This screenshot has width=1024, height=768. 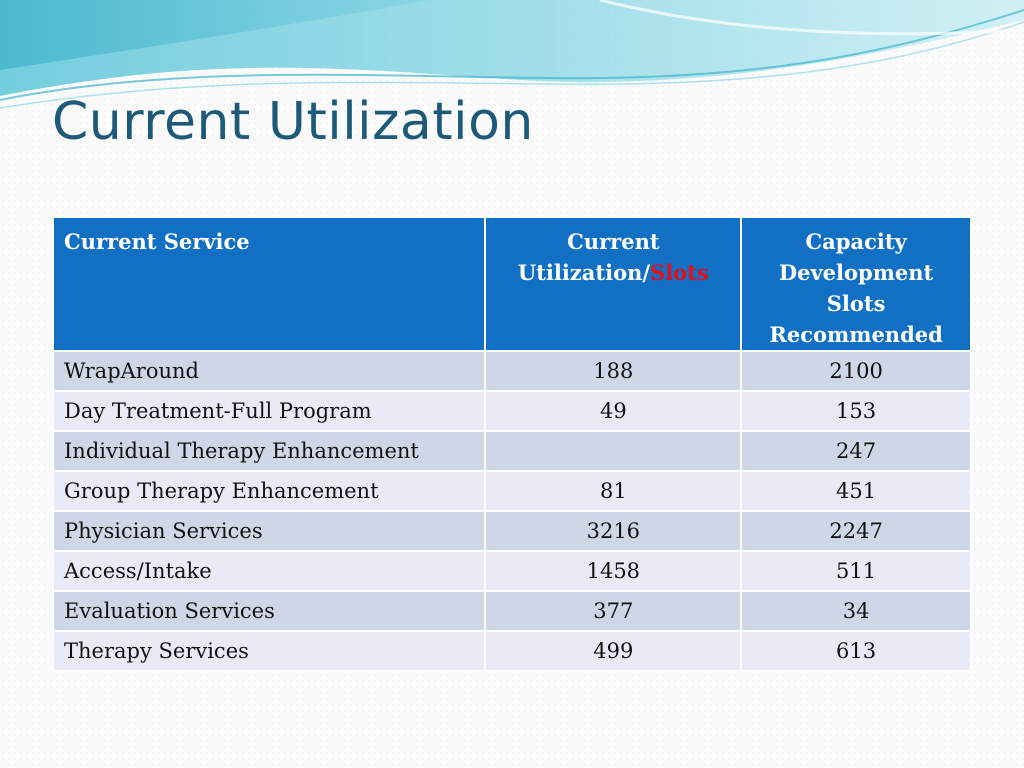 I want to click on cell-recommended: 34, so click(x=856, y=611).